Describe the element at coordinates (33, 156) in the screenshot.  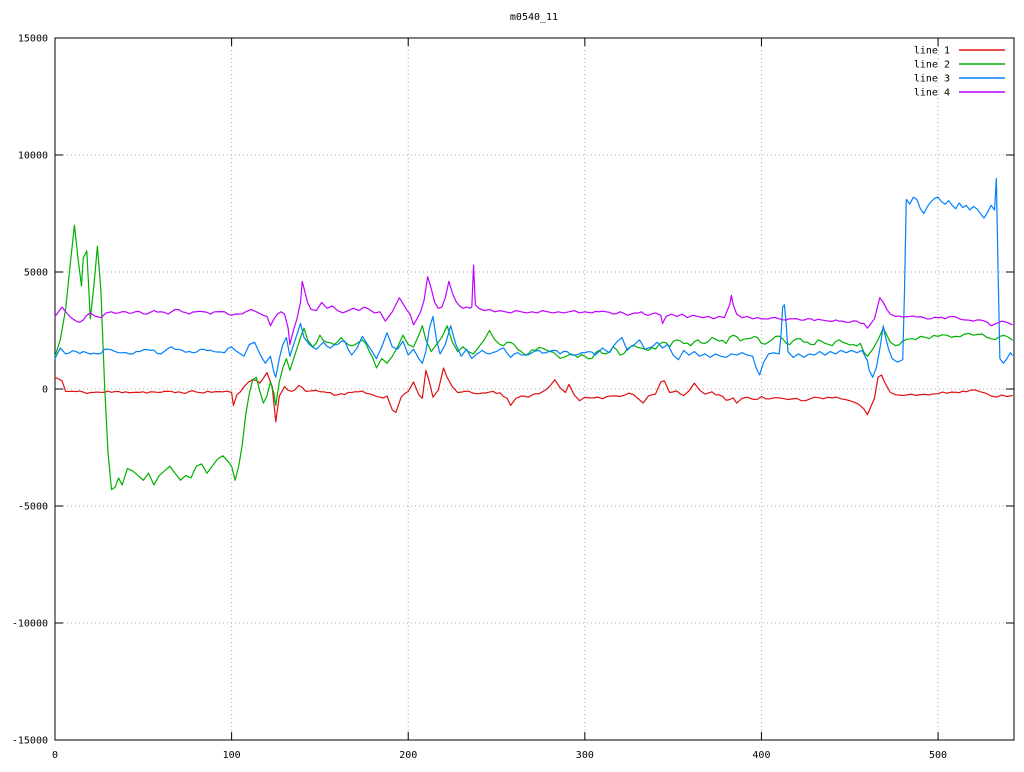
I see `y-tick-label: 10000` at that location.